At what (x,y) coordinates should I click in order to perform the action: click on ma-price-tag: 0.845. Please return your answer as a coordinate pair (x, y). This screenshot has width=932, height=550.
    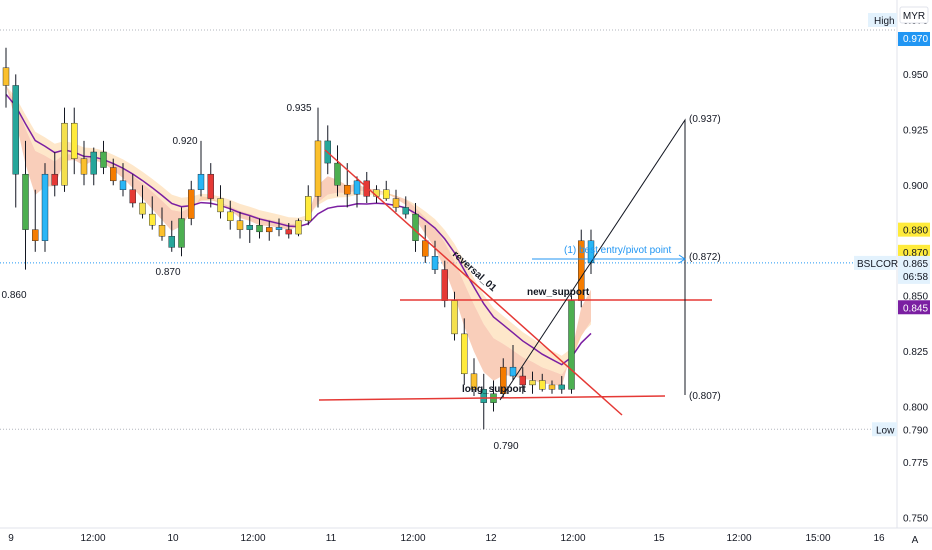
    Looking at the image, I should click on (915, 308).